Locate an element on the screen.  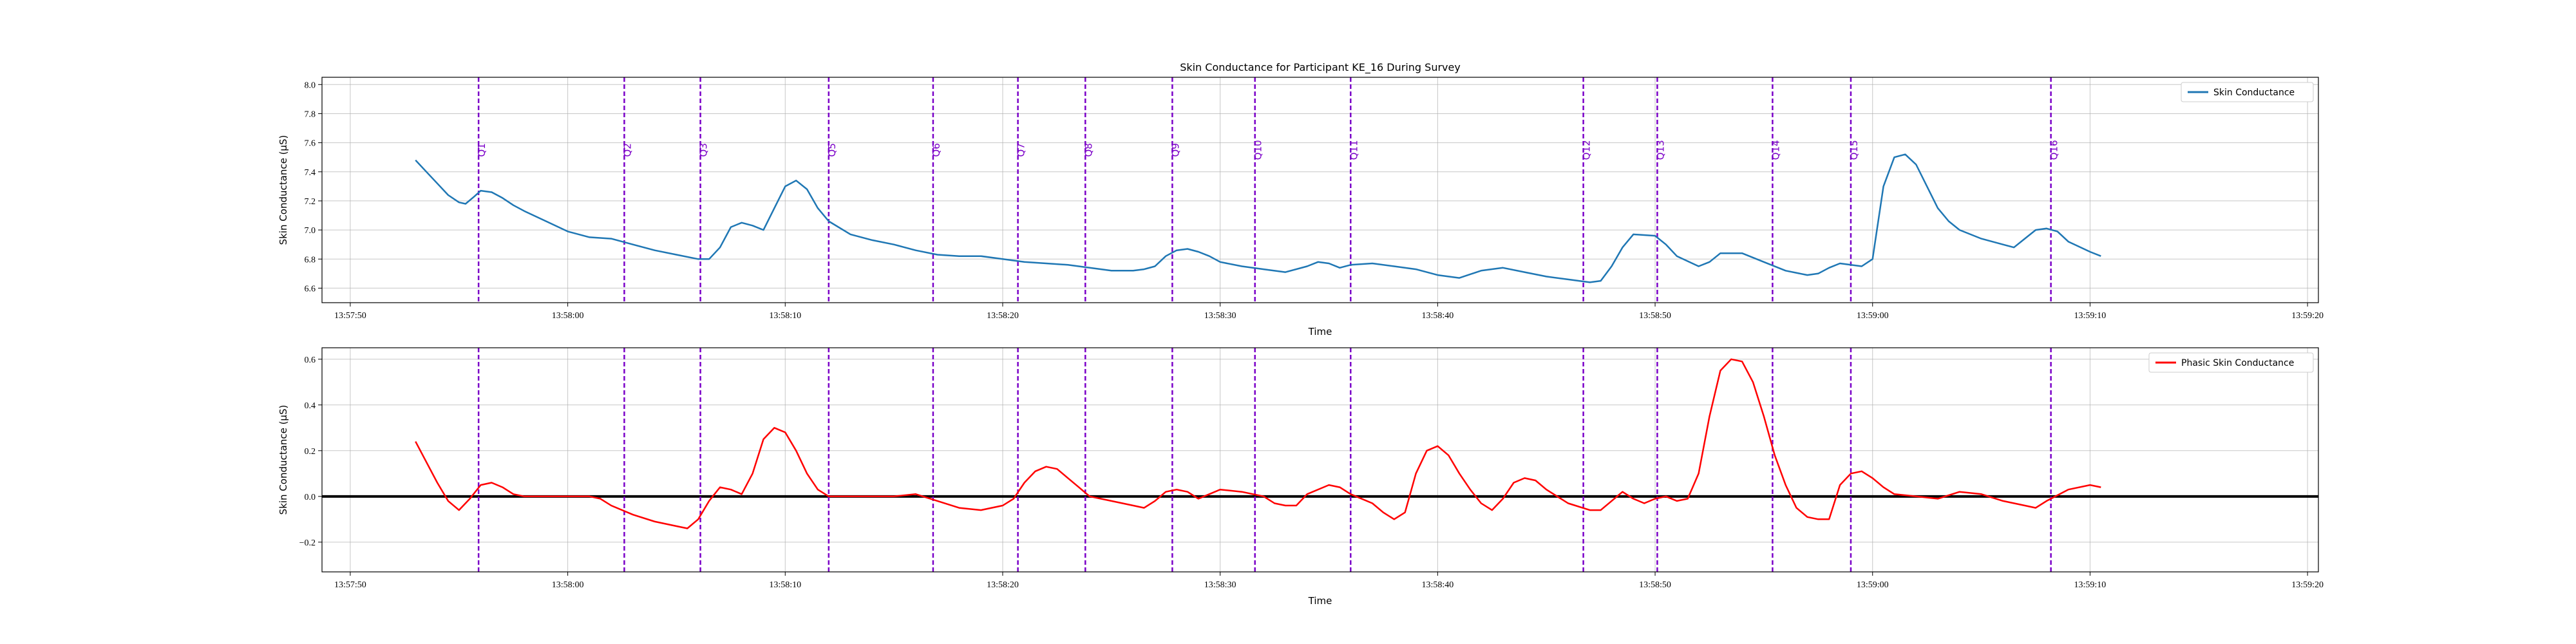
question-marker-label: Q9 is located at coordinates (1175, 149).